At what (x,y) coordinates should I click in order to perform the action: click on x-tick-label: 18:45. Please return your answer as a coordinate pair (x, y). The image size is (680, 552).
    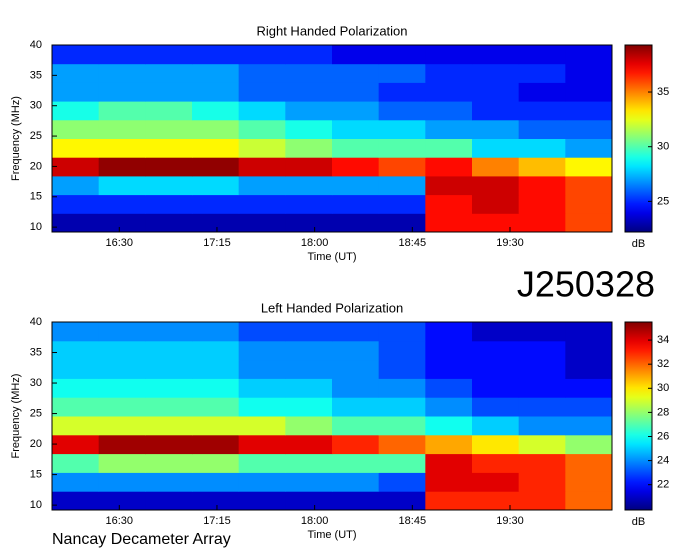
    Looking at the image, I should click on (413, 243).